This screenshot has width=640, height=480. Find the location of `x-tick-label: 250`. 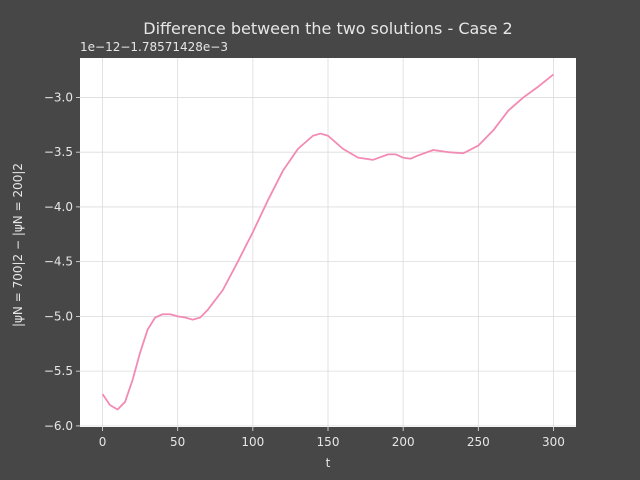

x-tick-label: 250 is located at coordinates (478, 442).